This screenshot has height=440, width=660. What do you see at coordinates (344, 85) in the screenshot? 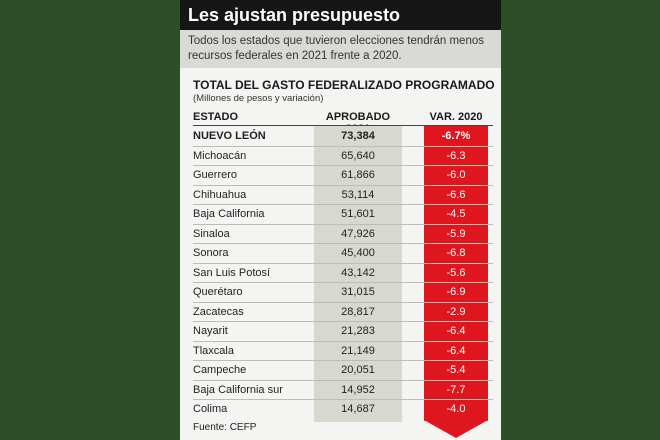
I see `table-title: TOTAL DEL GASTO FEDERALIZADO PROGRAMADO` at bounding box center [344, 85].